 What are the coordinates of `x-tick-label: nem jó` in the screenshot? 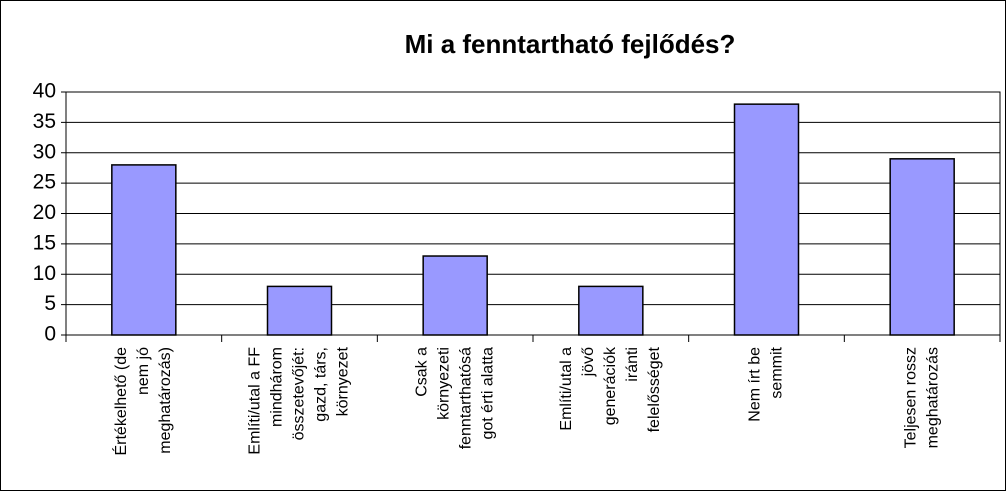 It's located at (143, 371).